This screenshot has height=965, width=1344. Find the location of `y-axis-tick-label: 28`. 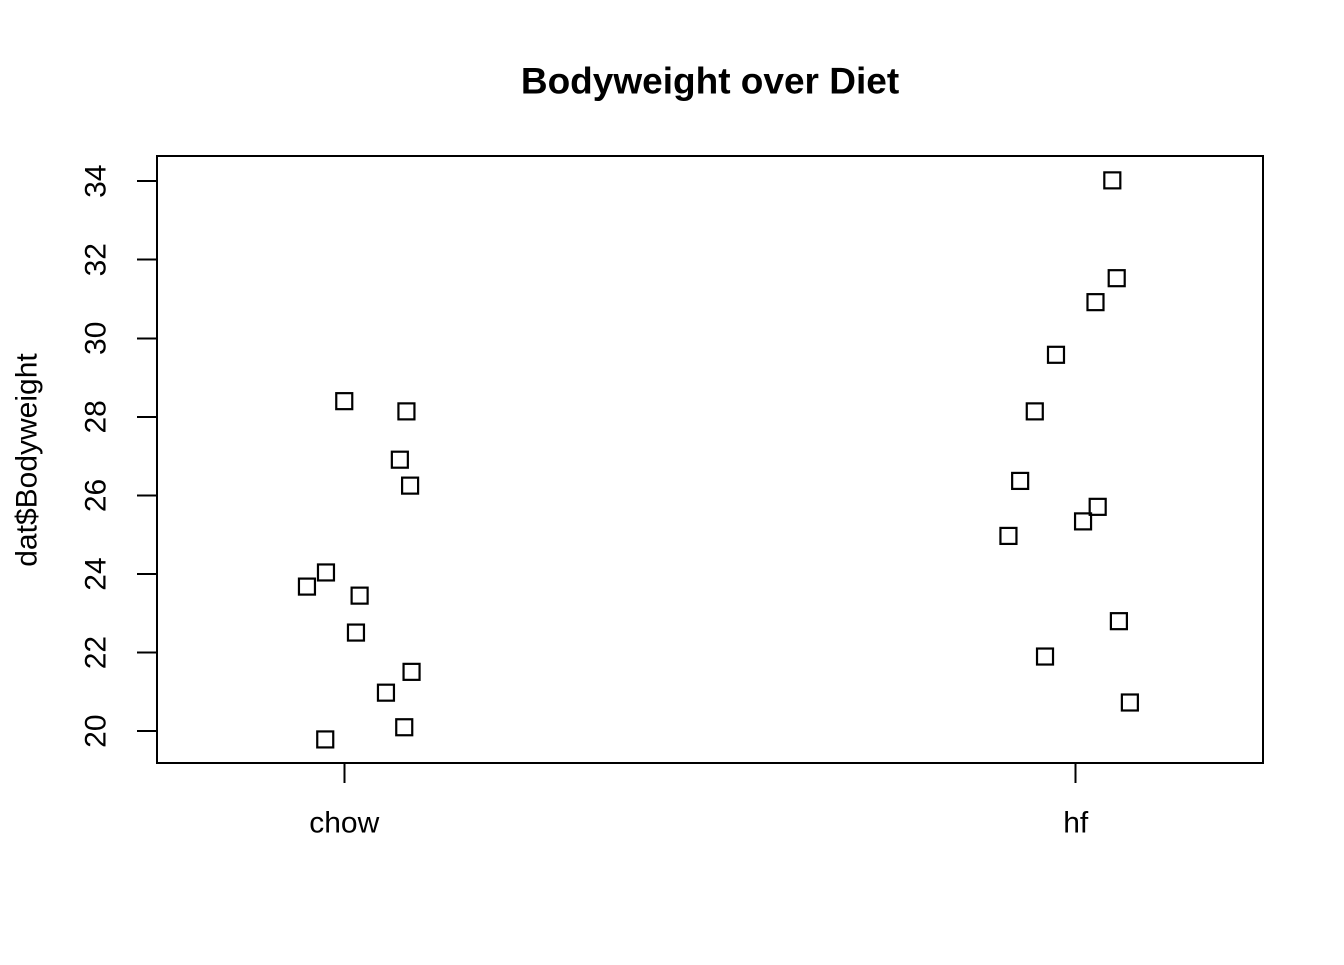

y-axis-tick-label: 28 is located at coordinates (96, 416).